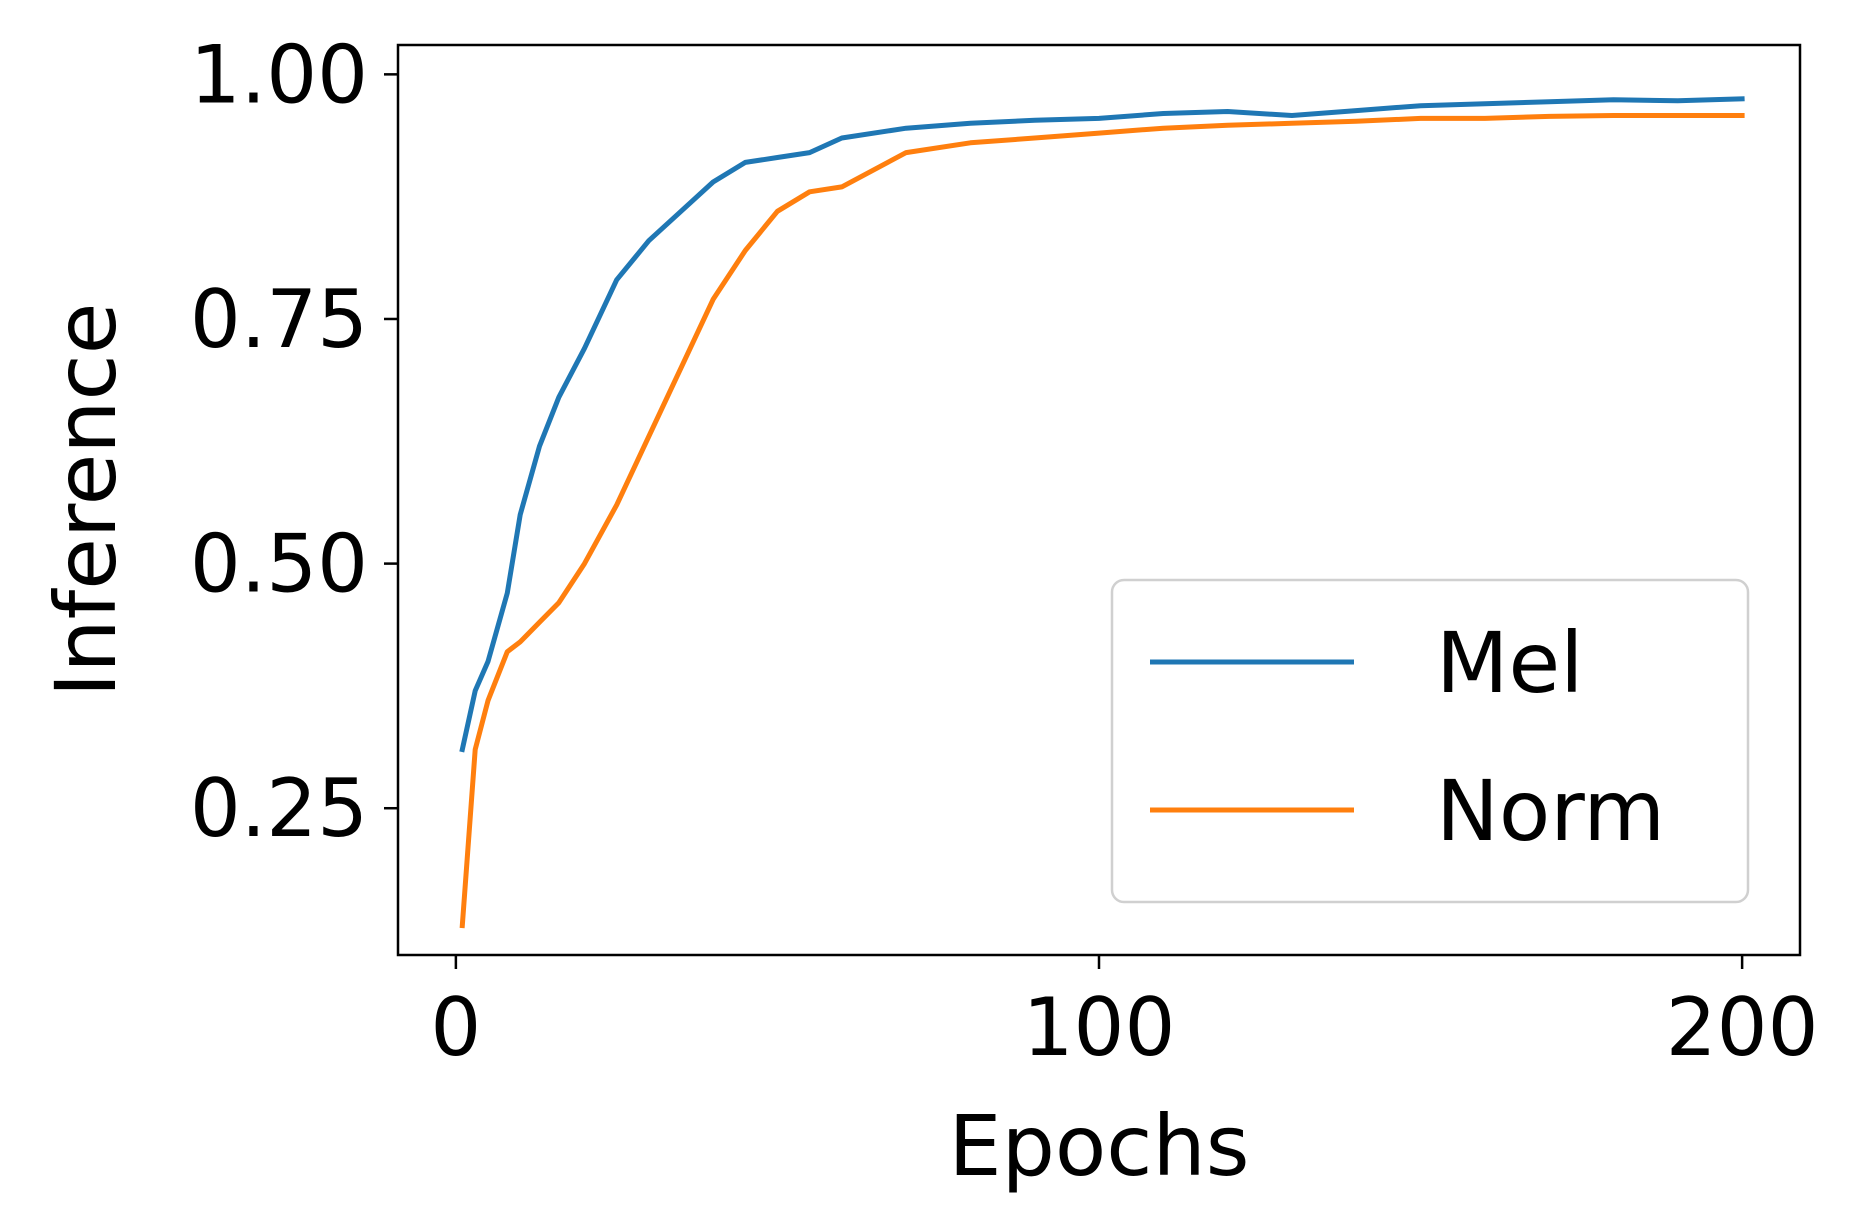  What do you see at coordinates (1430, 741) in the screenshot?
I see `legend: Mel Norm` at bounding box center [1430, 741].